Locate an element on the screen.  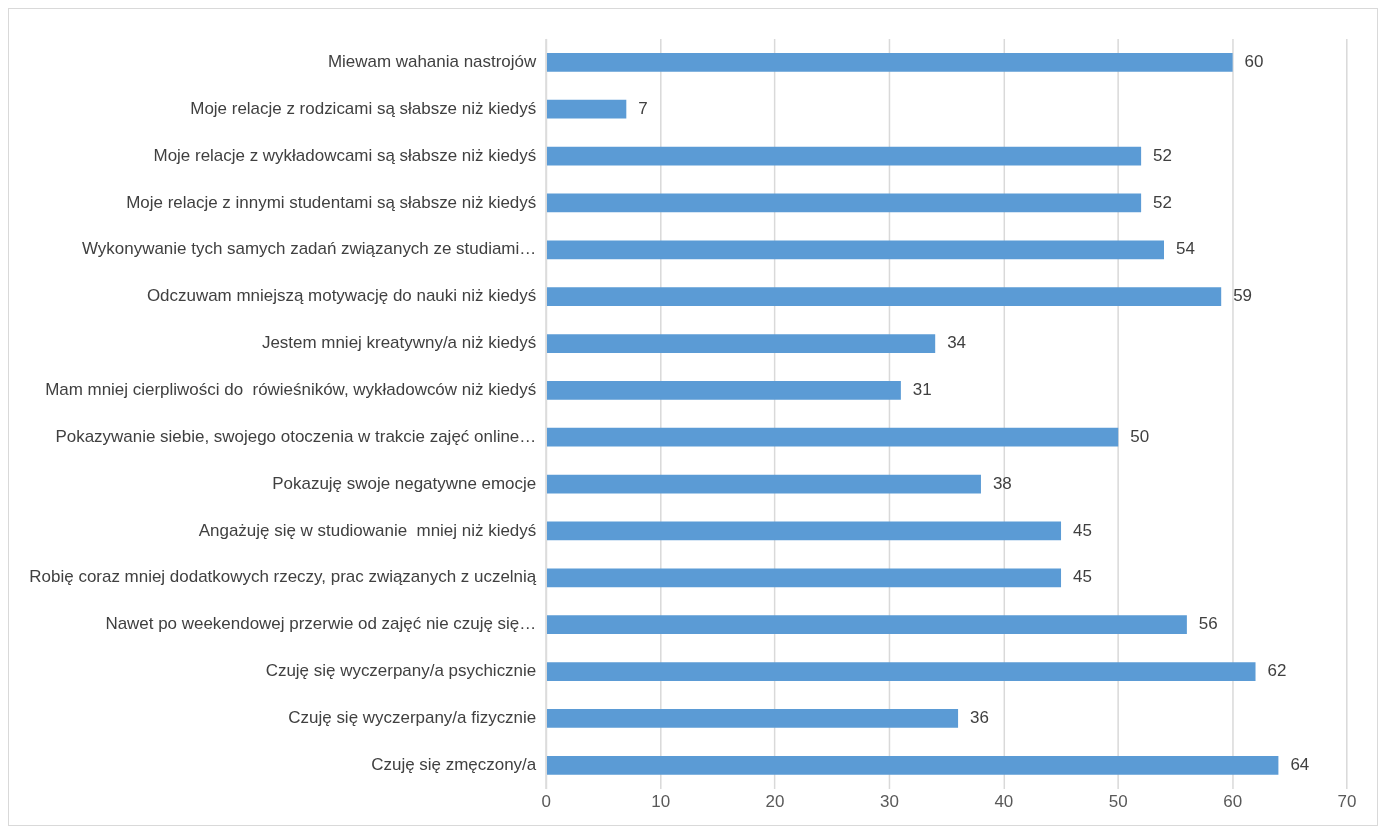
x-tick-label: 70 is located at coordinates (1347, 801).